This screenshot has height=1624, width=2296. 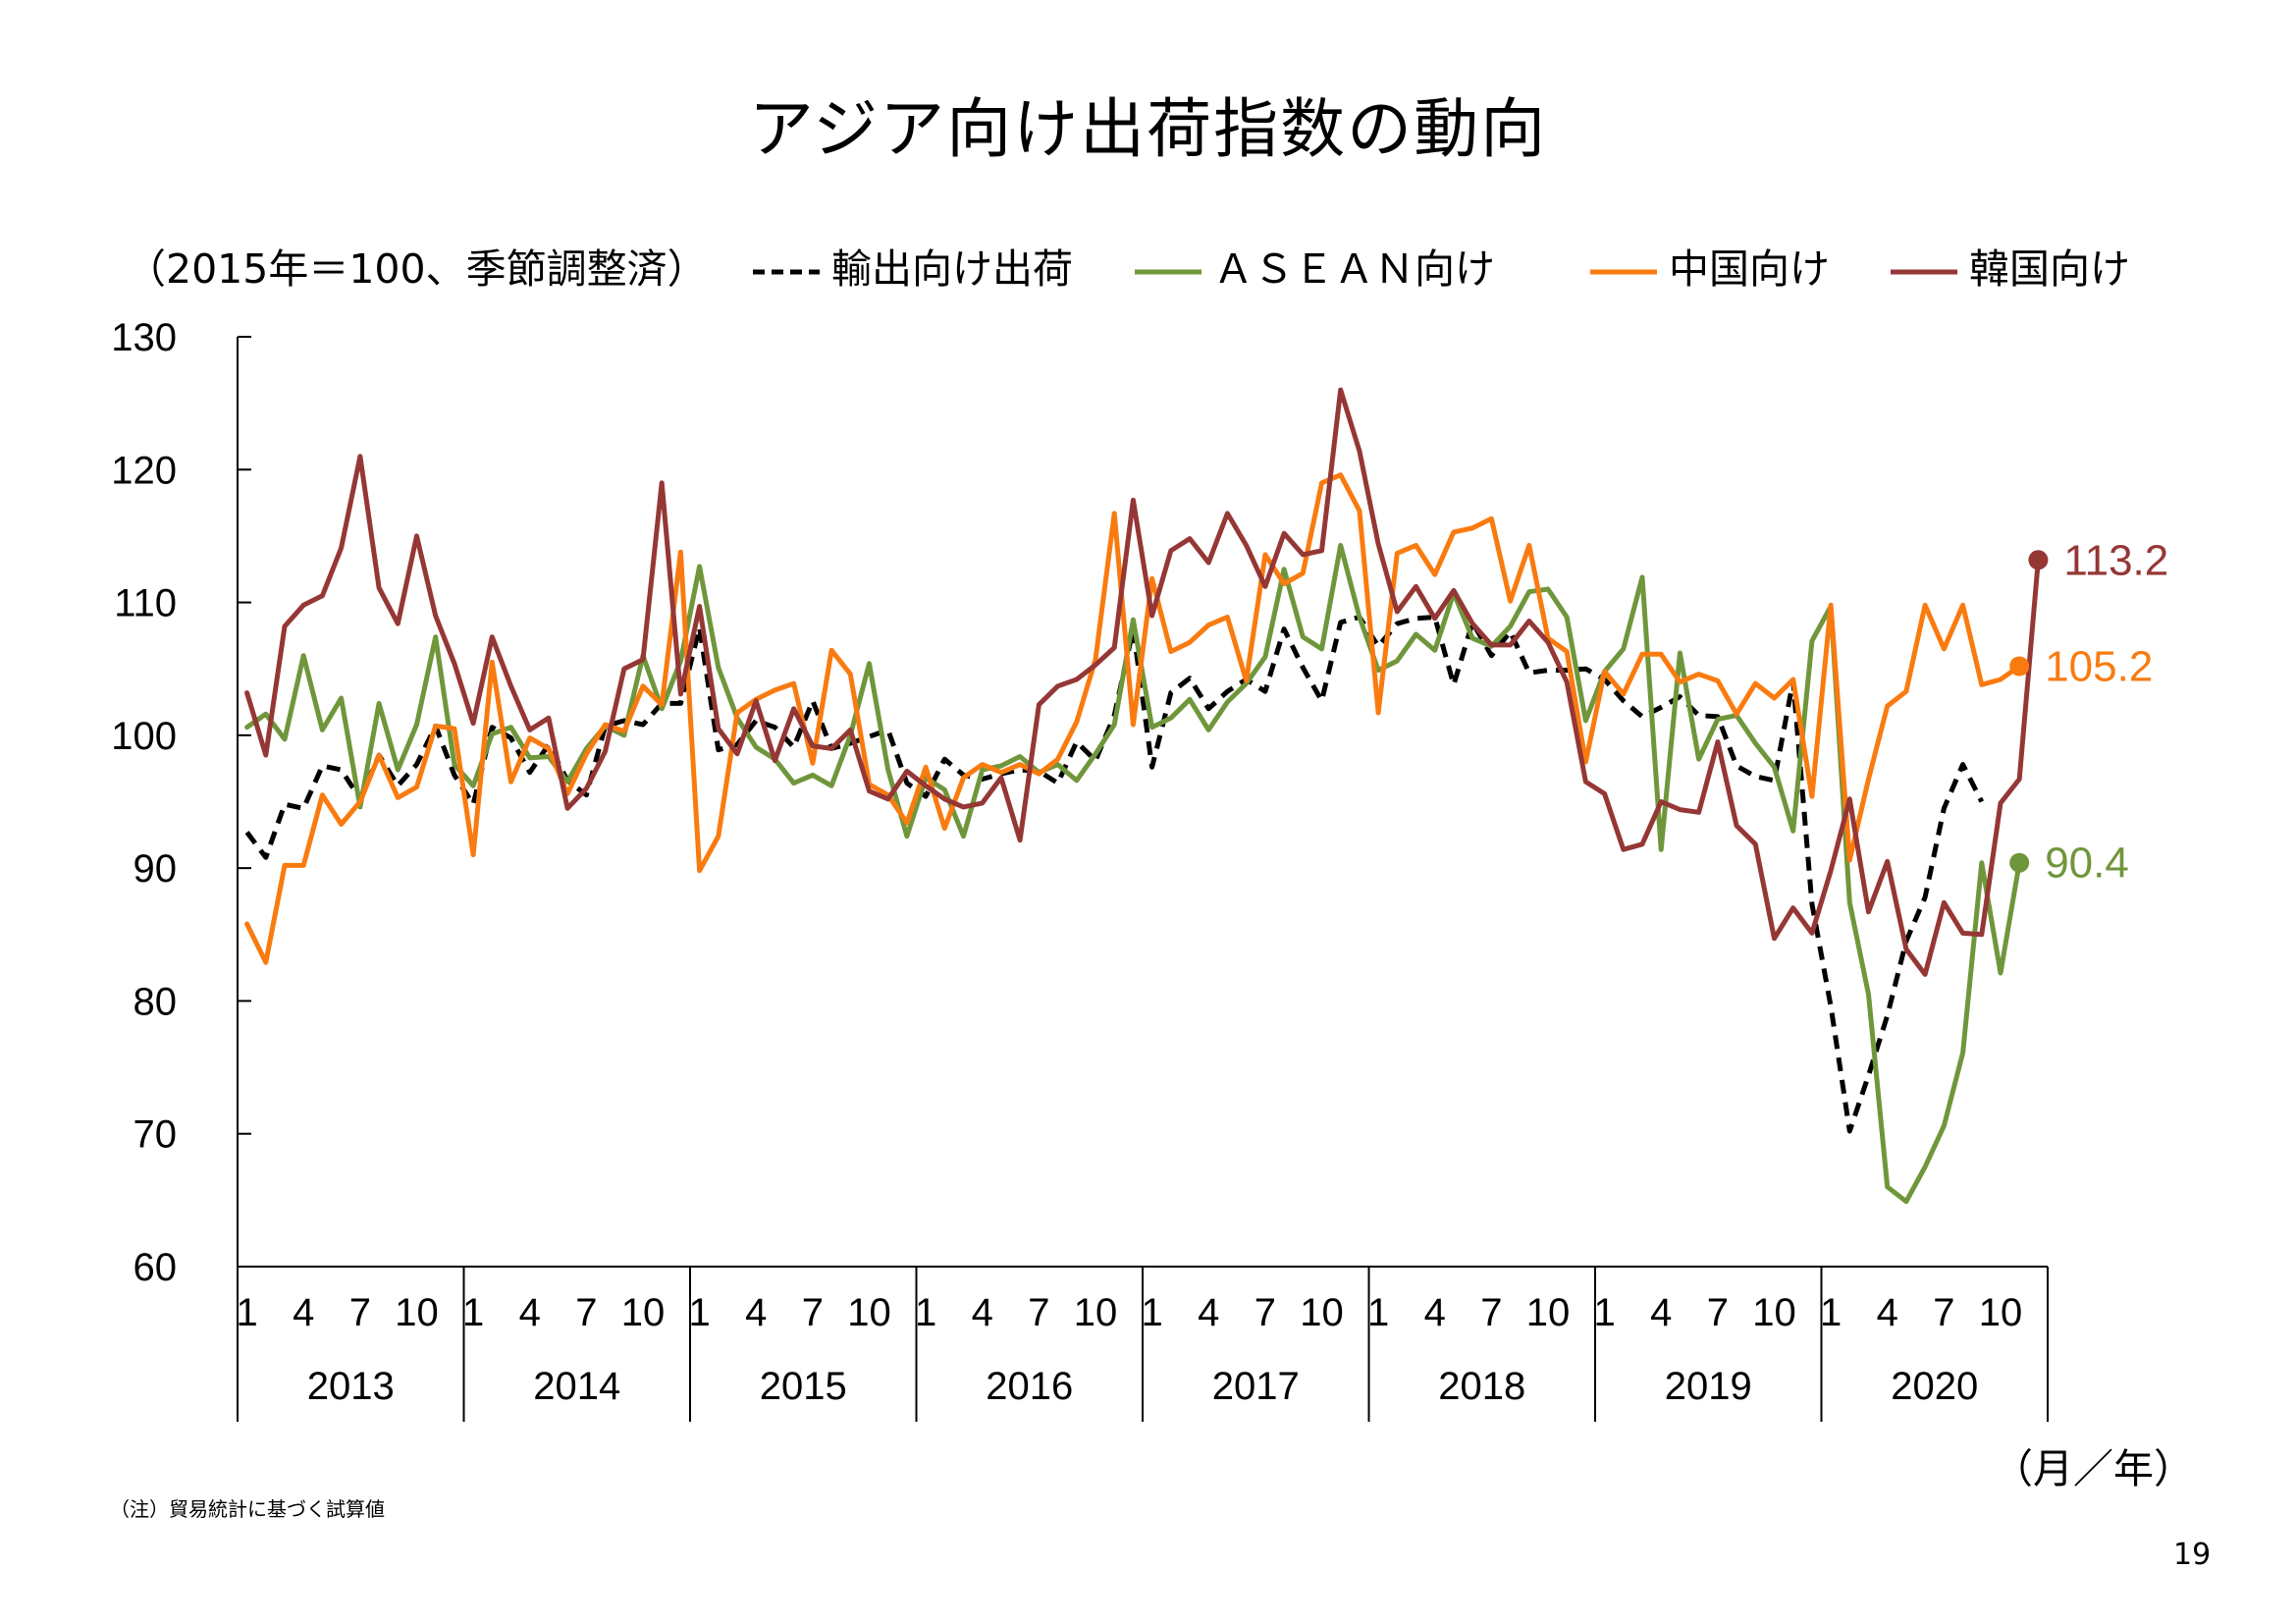 What do you see at coordinates (2093, 1468) in the screenshot?
I see `x-axis-unit-label: （月／年）` at bounding box center [2093, 1468].